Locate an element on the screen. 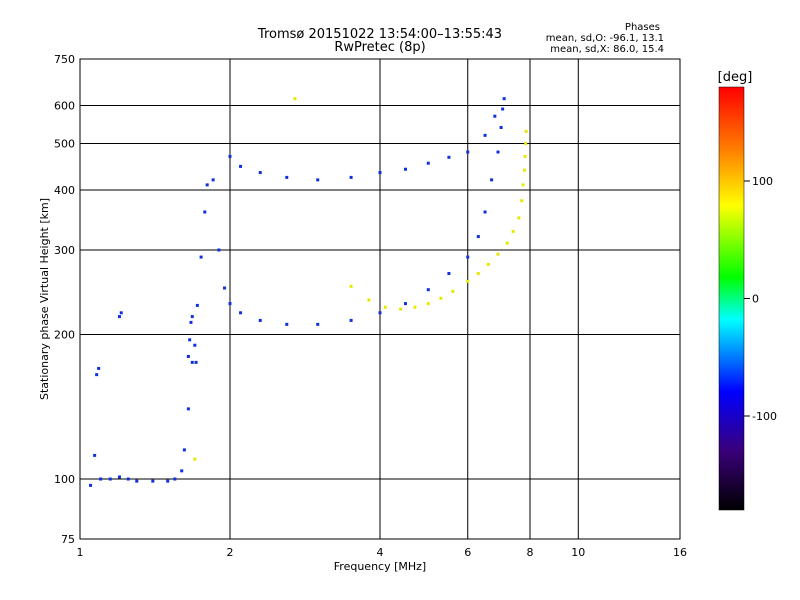 This screenshot has width=800, height=600. colorbar-layer: [deg] 100 0 -100 is located at coordinates (747, 246).